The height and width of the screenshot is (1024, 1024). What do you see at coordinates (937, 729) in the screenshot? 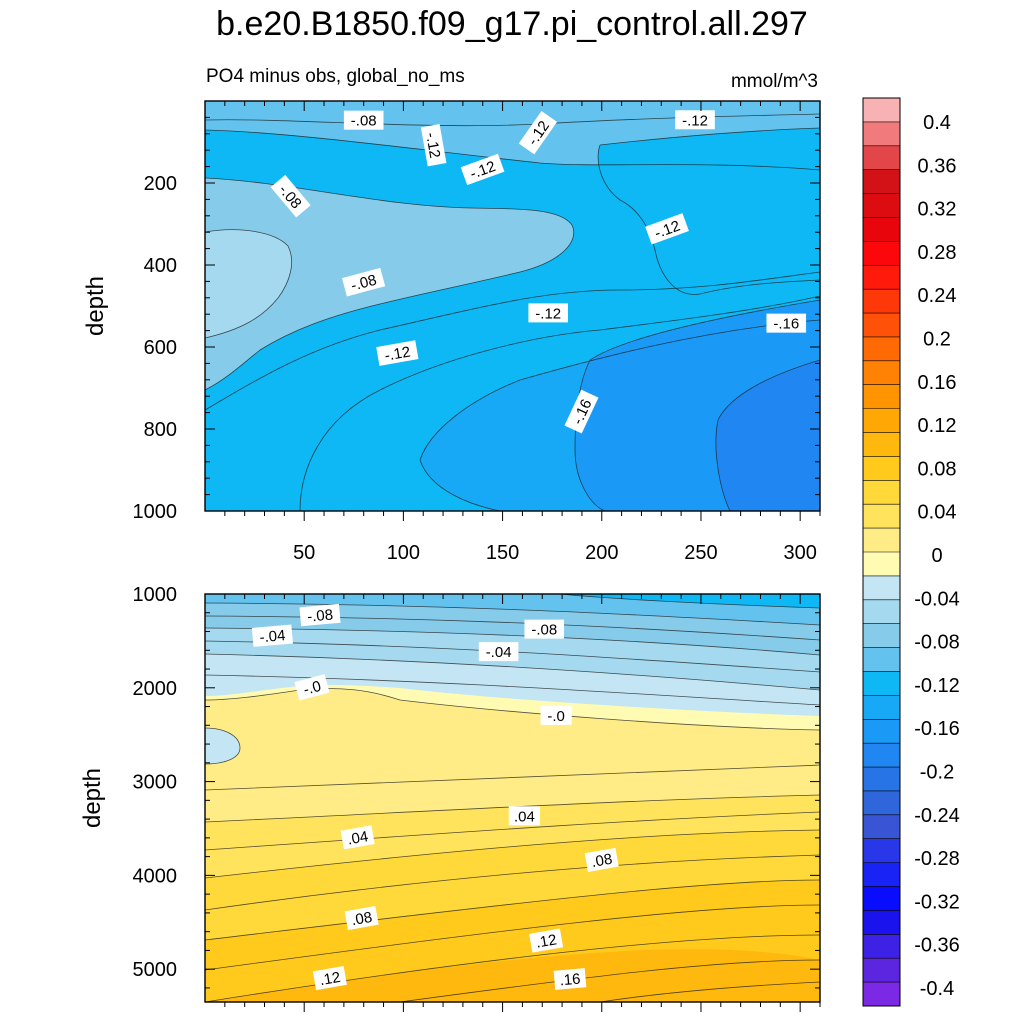
I see `colorbar-label: -0.16` at bounding box center [937, 729].